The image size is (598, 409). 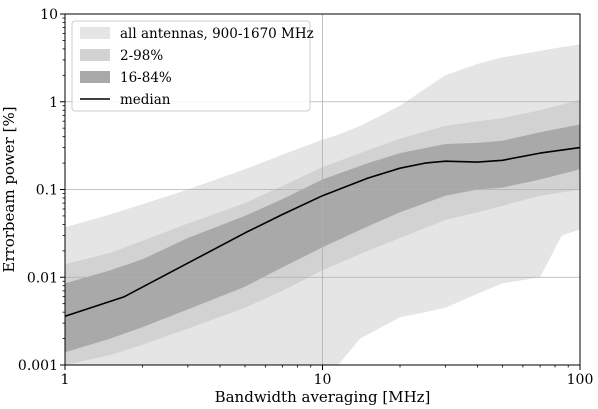 I want to click on x-tick-label: 100, so click(x=580, y=380).